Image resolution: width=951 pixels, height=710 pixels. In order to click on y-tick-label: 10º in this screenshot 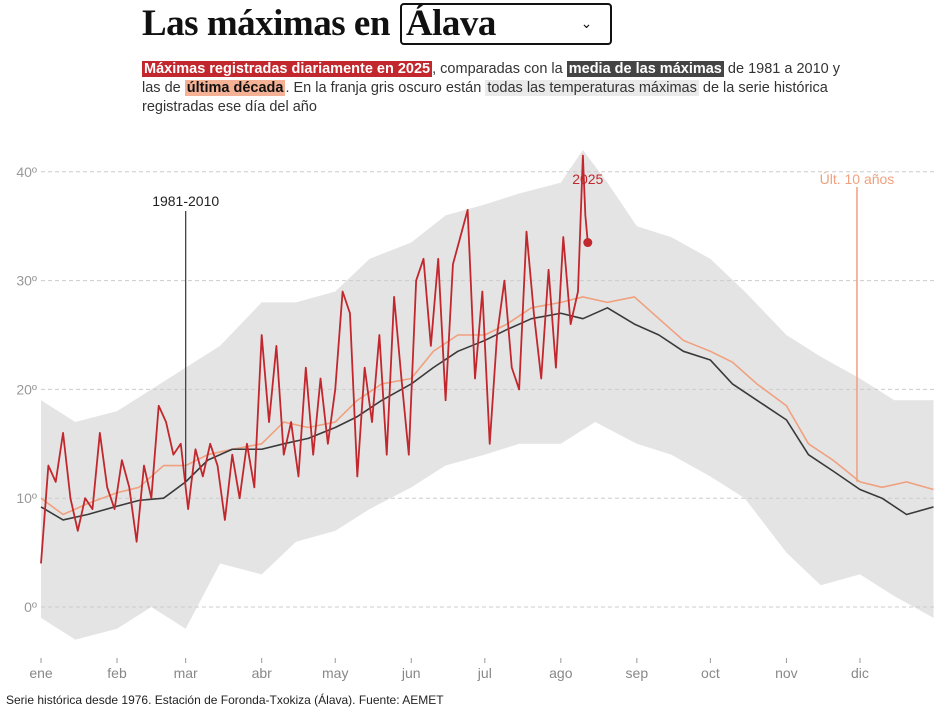, I will do `click(26, 498)`.